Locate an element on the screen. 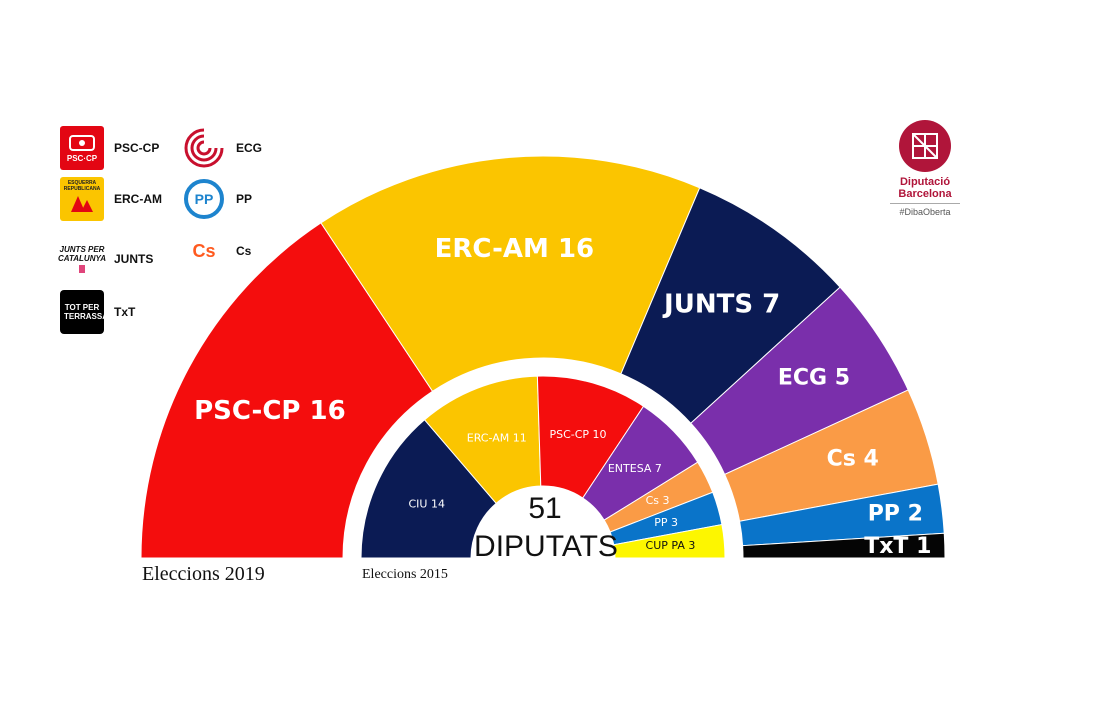 The width and height of the screenshot is (1100, 704). brand-logo: Diputació Barcelona #DibaOberta is located at coordinates (925, 168).